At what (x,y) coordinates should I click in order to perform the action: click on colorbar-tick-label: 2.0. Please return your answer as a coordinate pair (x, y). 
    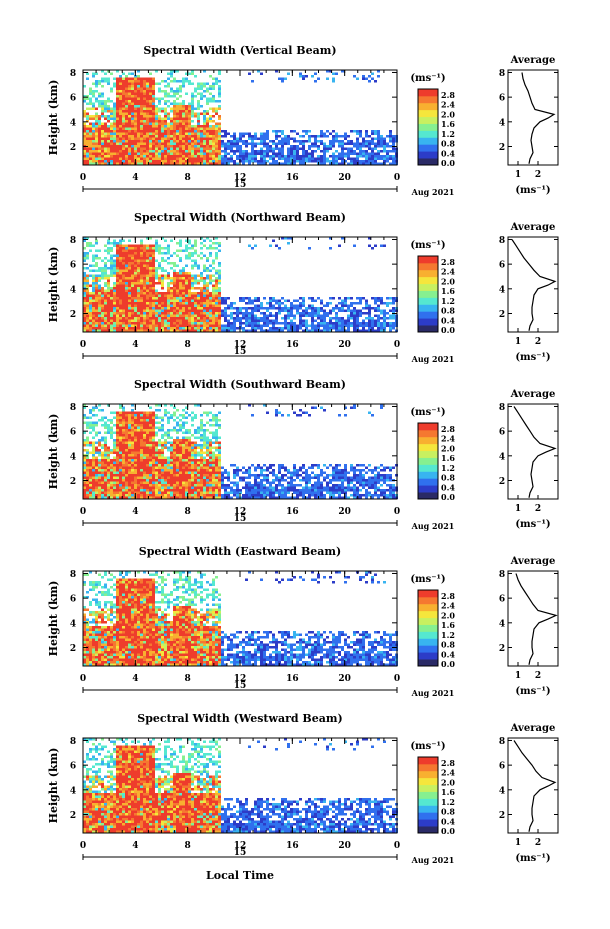
    Looking at the image, I should click on (448, 615).